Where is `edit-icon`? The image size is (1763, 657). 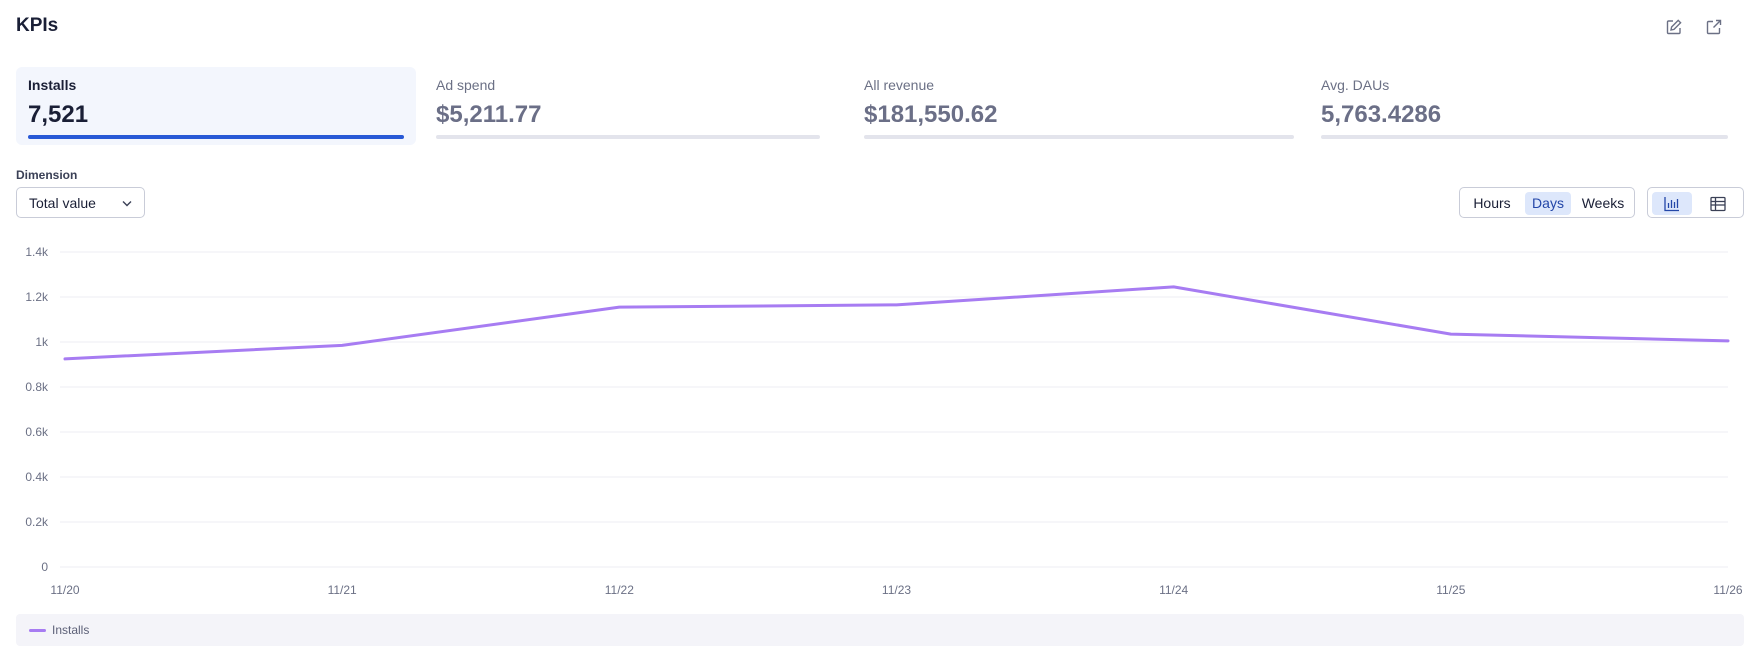
edit-icon is located at coordinates (1674, 27).